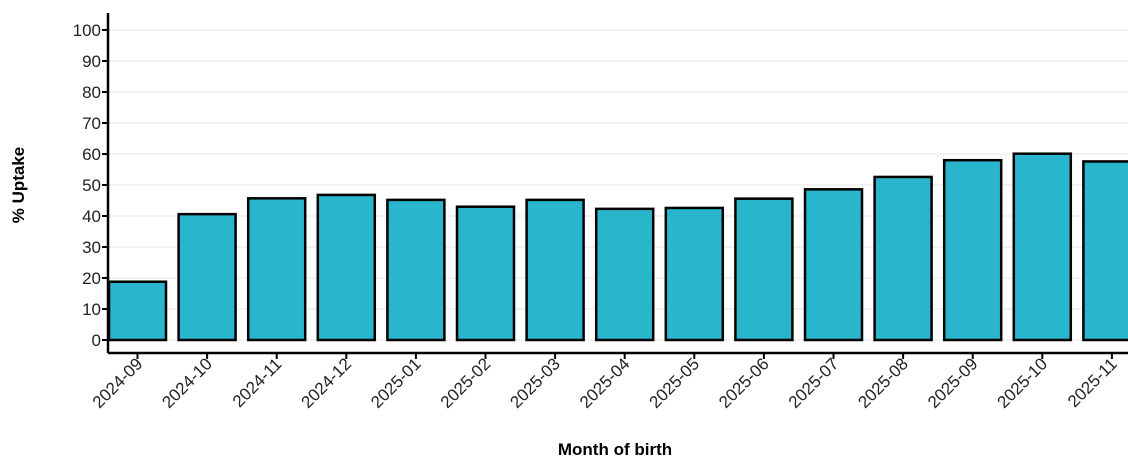 The width and height of the screenshot is (1128, 464). I want to click on y-axis-ticks: 0 10 20 30 40 50 60 70 80 90 100, so click(90, 185).